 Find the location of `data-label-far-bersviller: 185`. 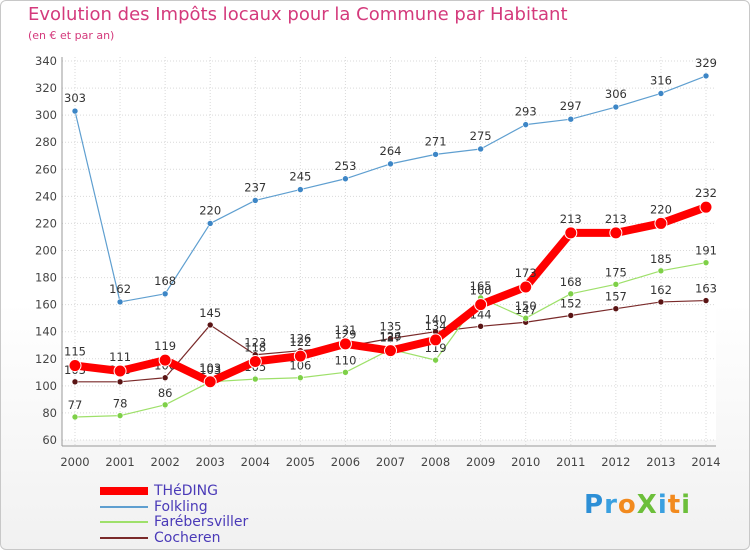

data-label-far-bersviller: 185 is located at coordinates (661, 259).